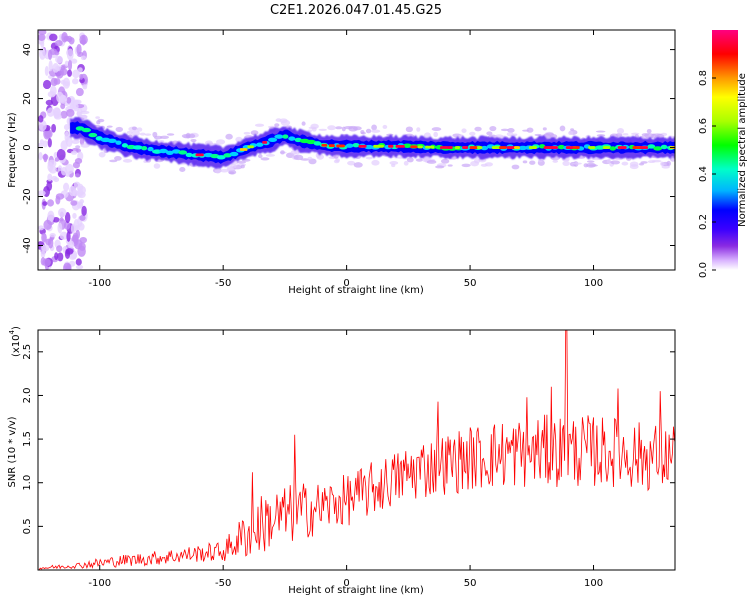 This screenshot has height=604, width=750. Describe the element at coordinates (16, 328) in the screenshot. I see `snr-multiplier-close: )` at that location.